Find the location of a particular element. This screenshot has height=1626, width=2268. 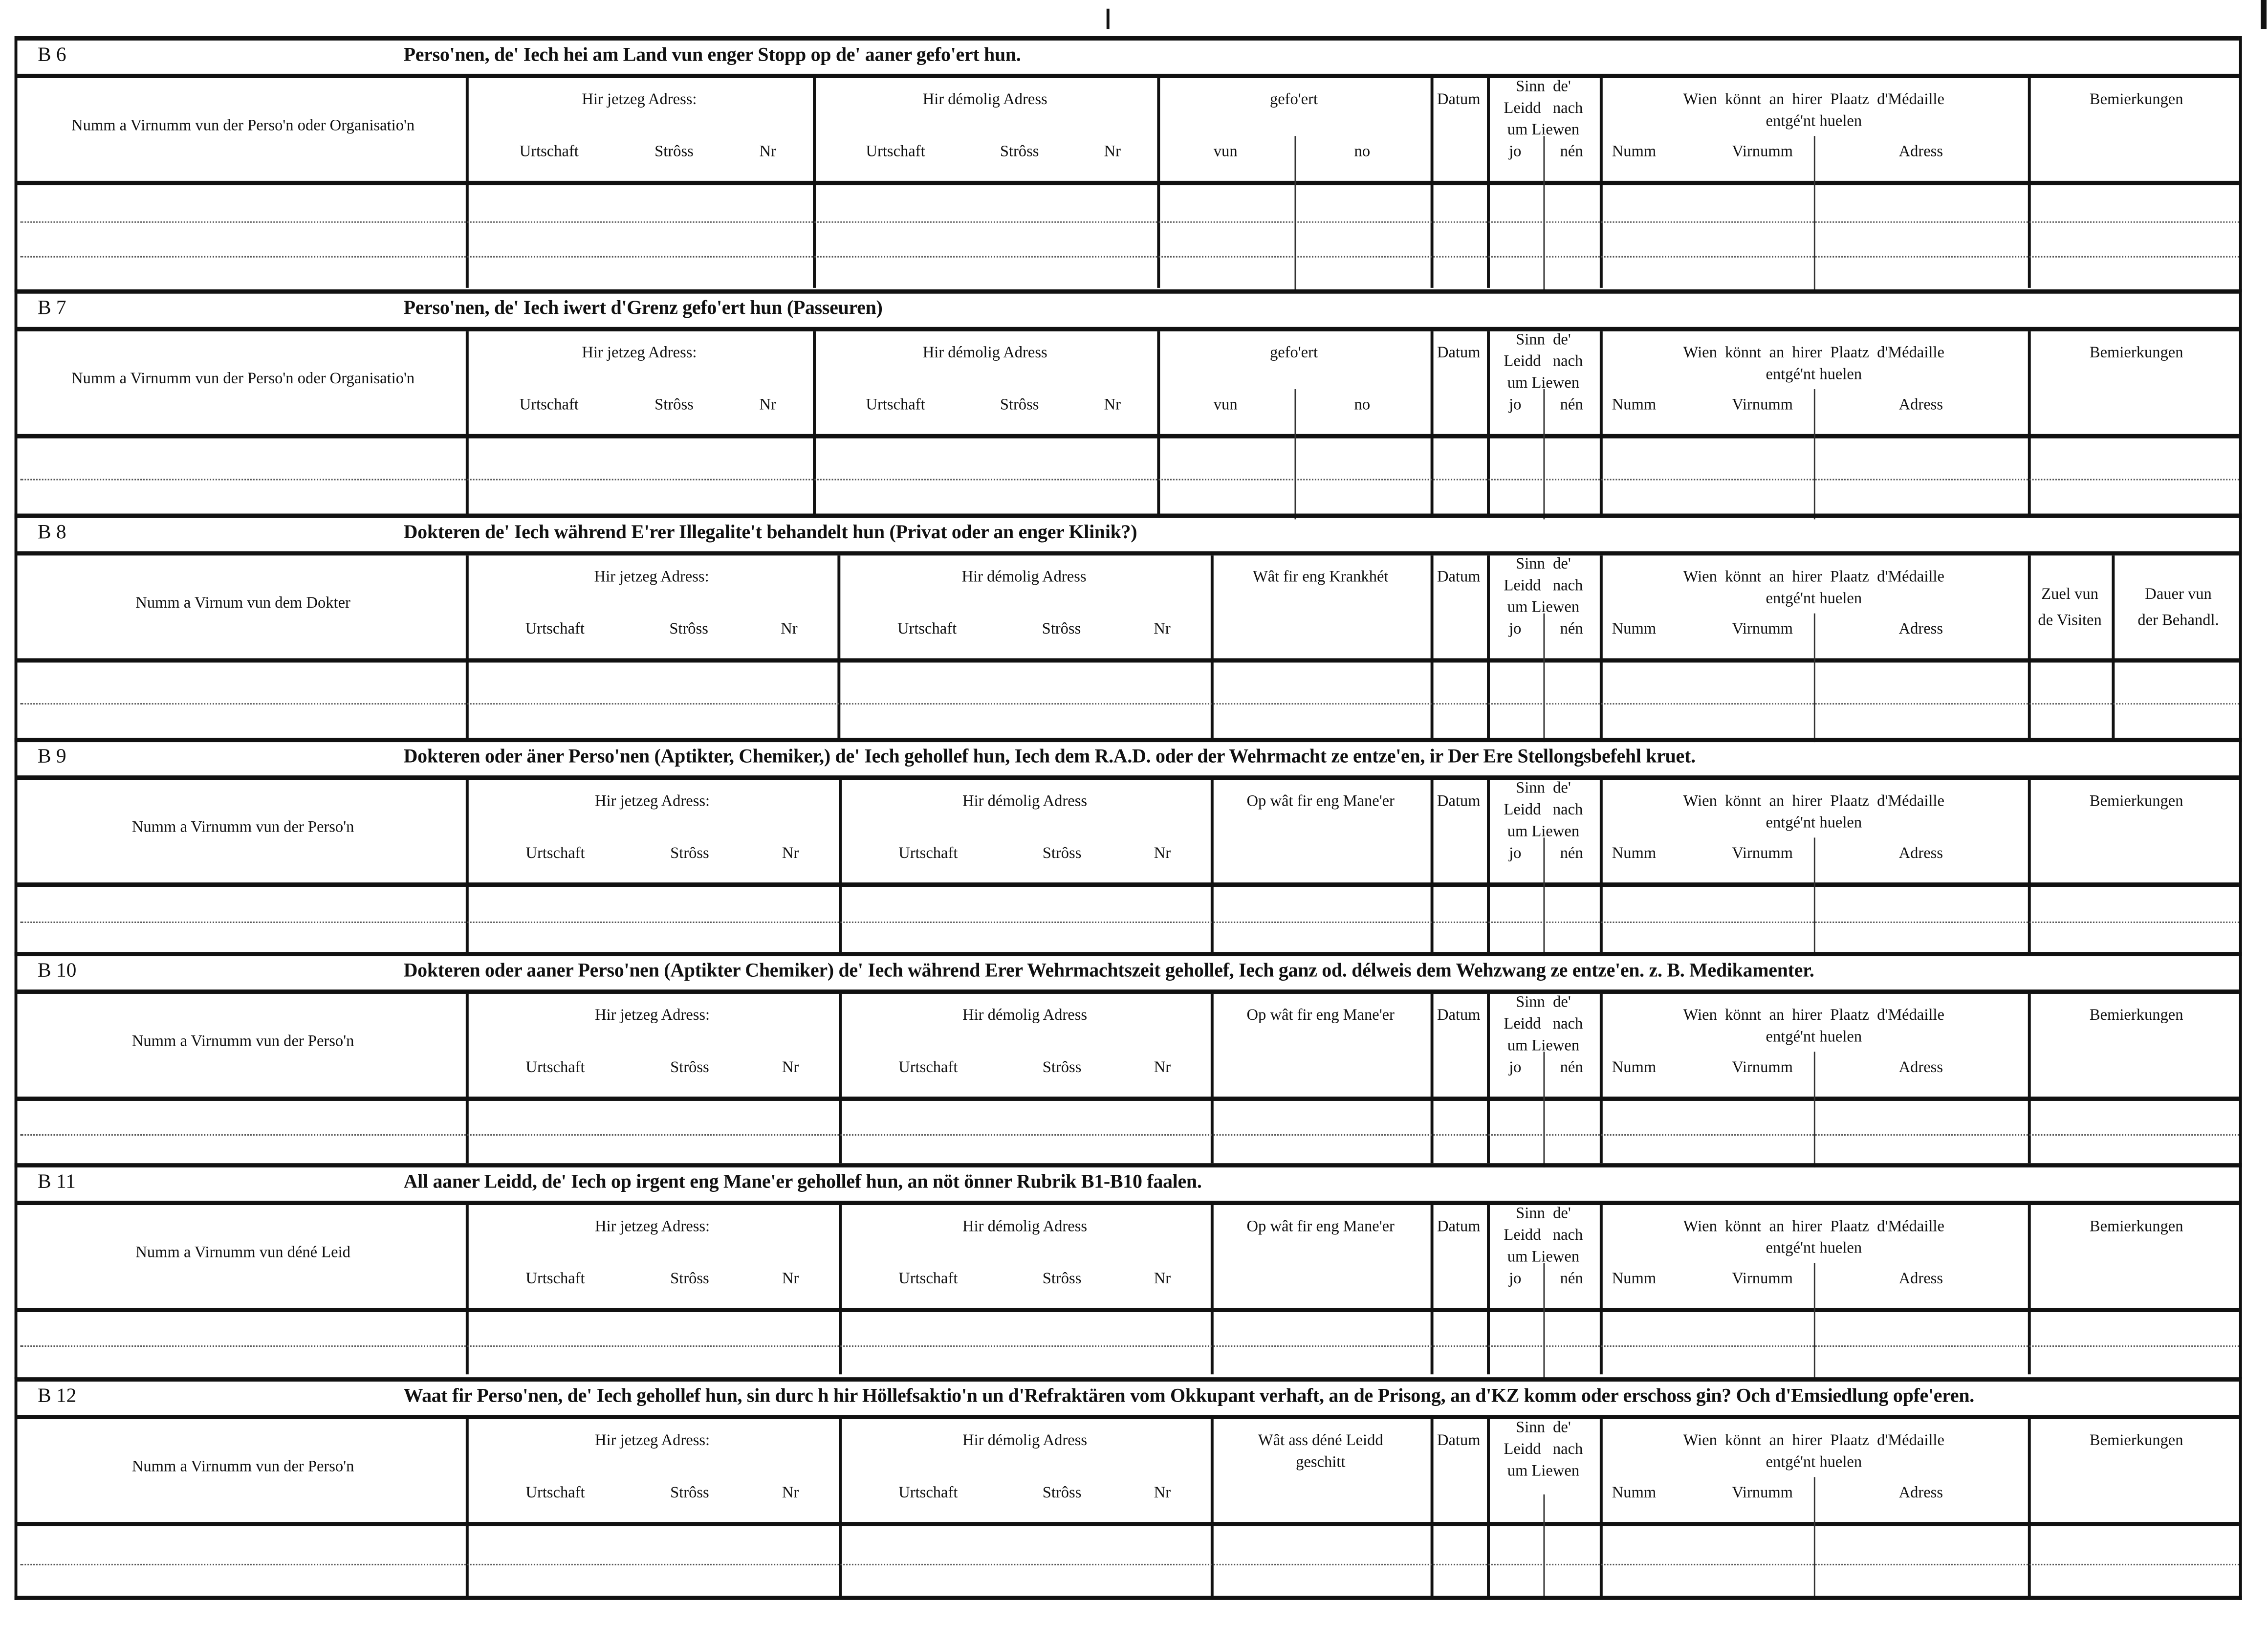

column-header-single: Wât fir eng Krankhét is located at coordinates (1321, 606).